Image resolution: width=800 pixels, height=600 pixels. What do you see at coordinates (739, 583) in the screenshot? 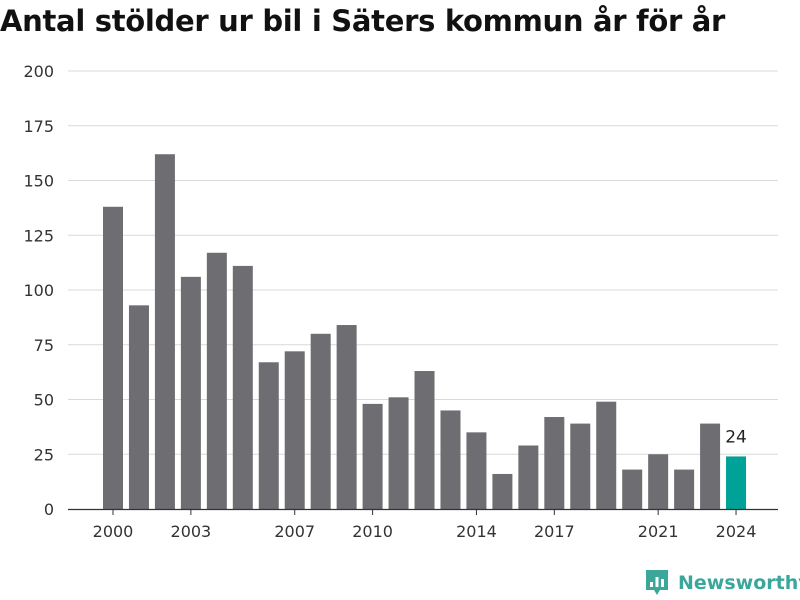
I see `brand-name: Newsworthy` at bounding box center [739, 583].